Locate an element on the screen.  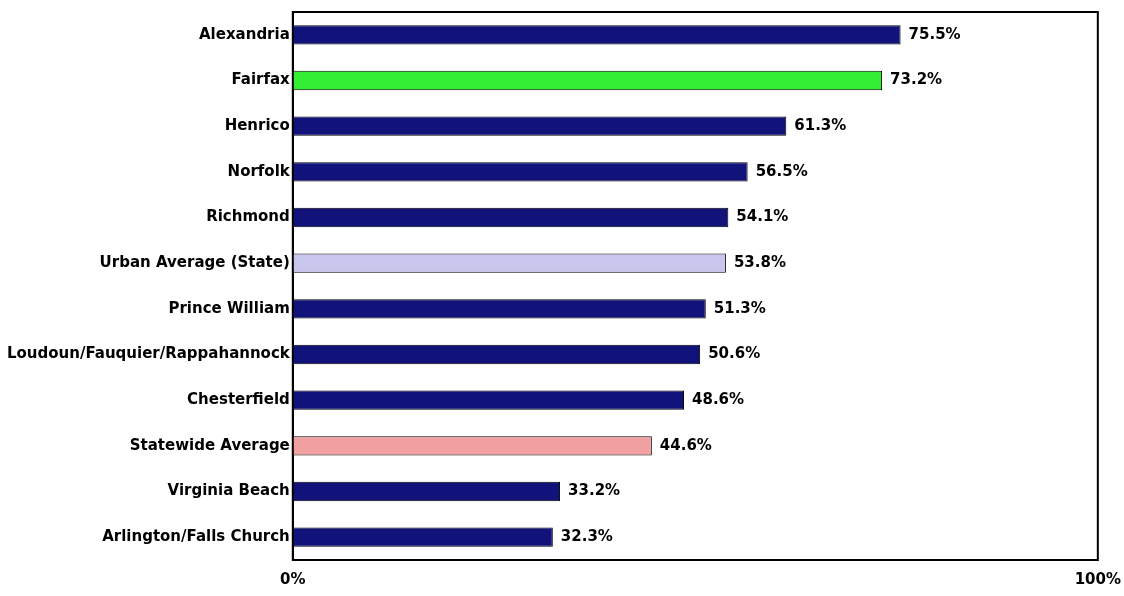
y-tick-label: Henrico is located at coordinates (257, 125).